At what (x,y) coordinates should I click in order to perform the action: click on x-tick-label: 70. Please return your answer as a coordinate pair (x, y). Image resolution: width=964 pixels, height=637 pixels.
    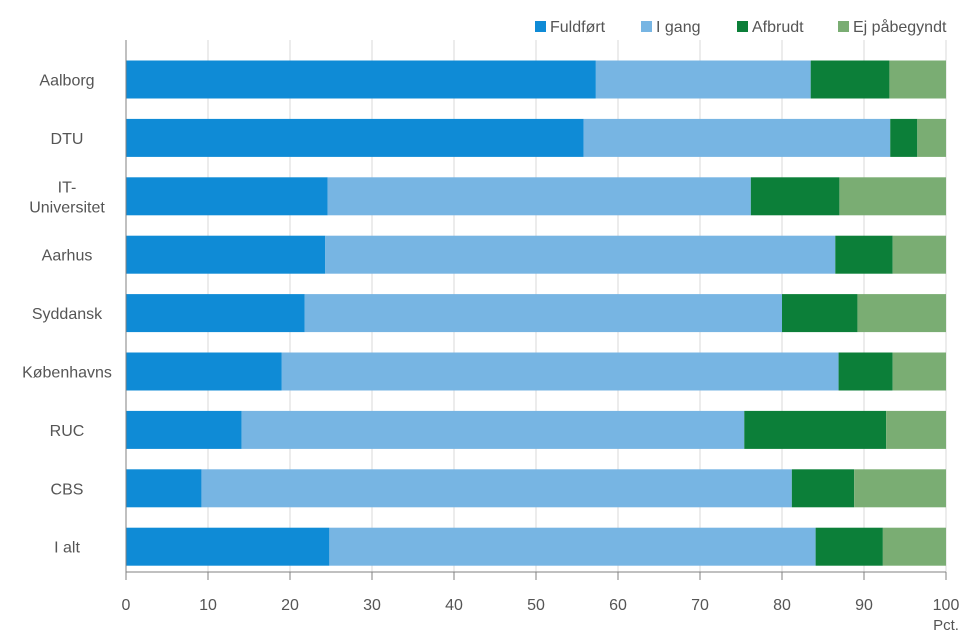
    Looking at the image, I should click on (700, 605).